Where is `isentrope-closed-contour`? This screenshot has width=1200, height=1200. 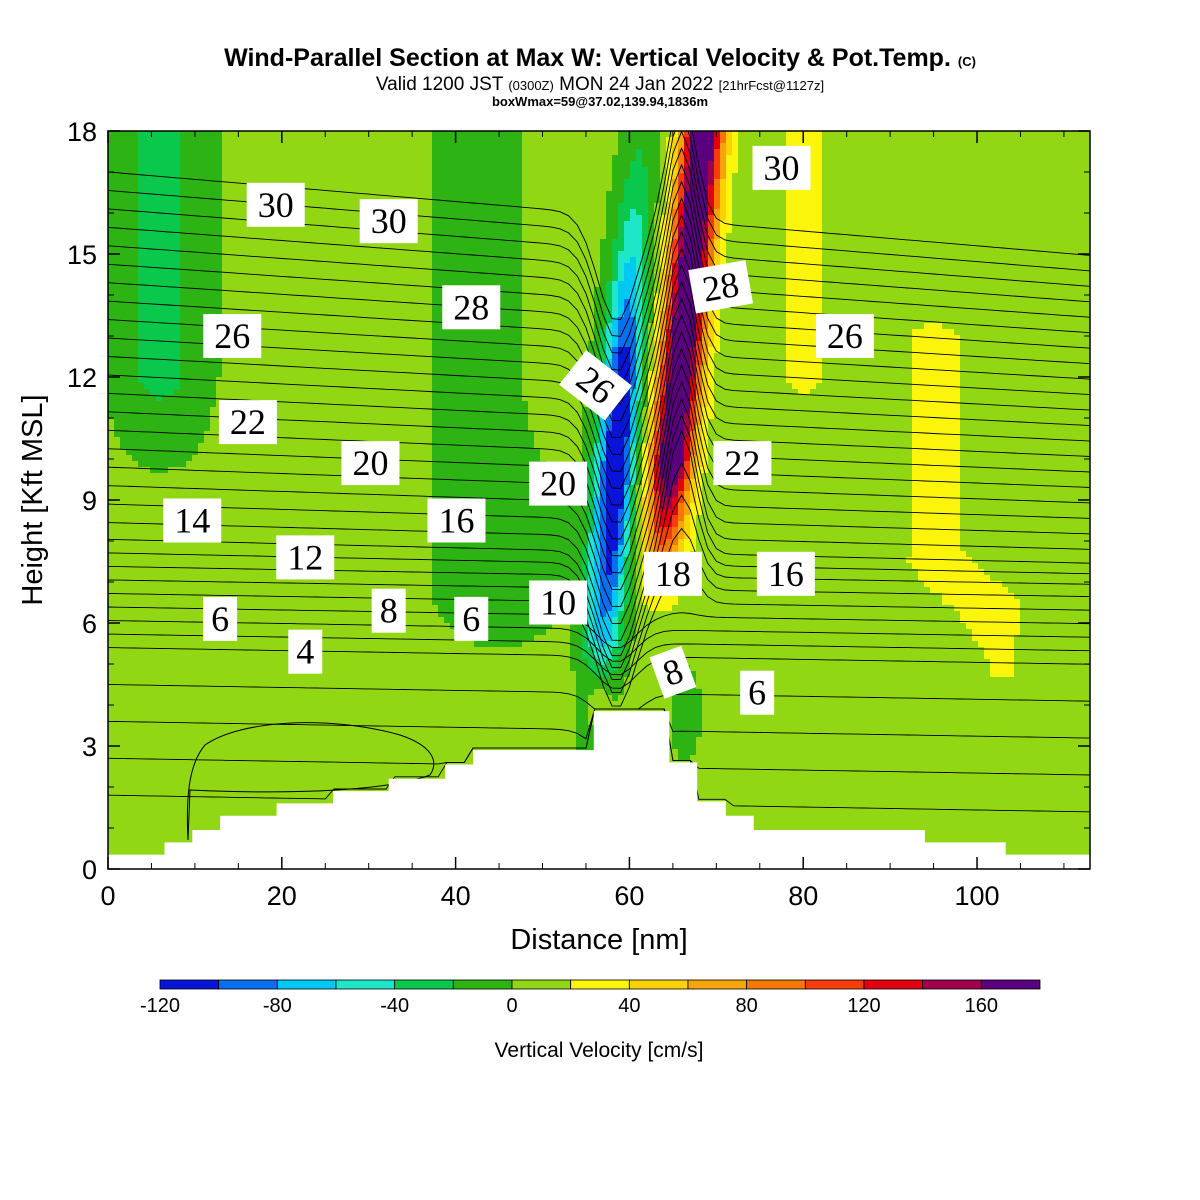
isentrope-closed-contour is located at coordinates (310, 781).